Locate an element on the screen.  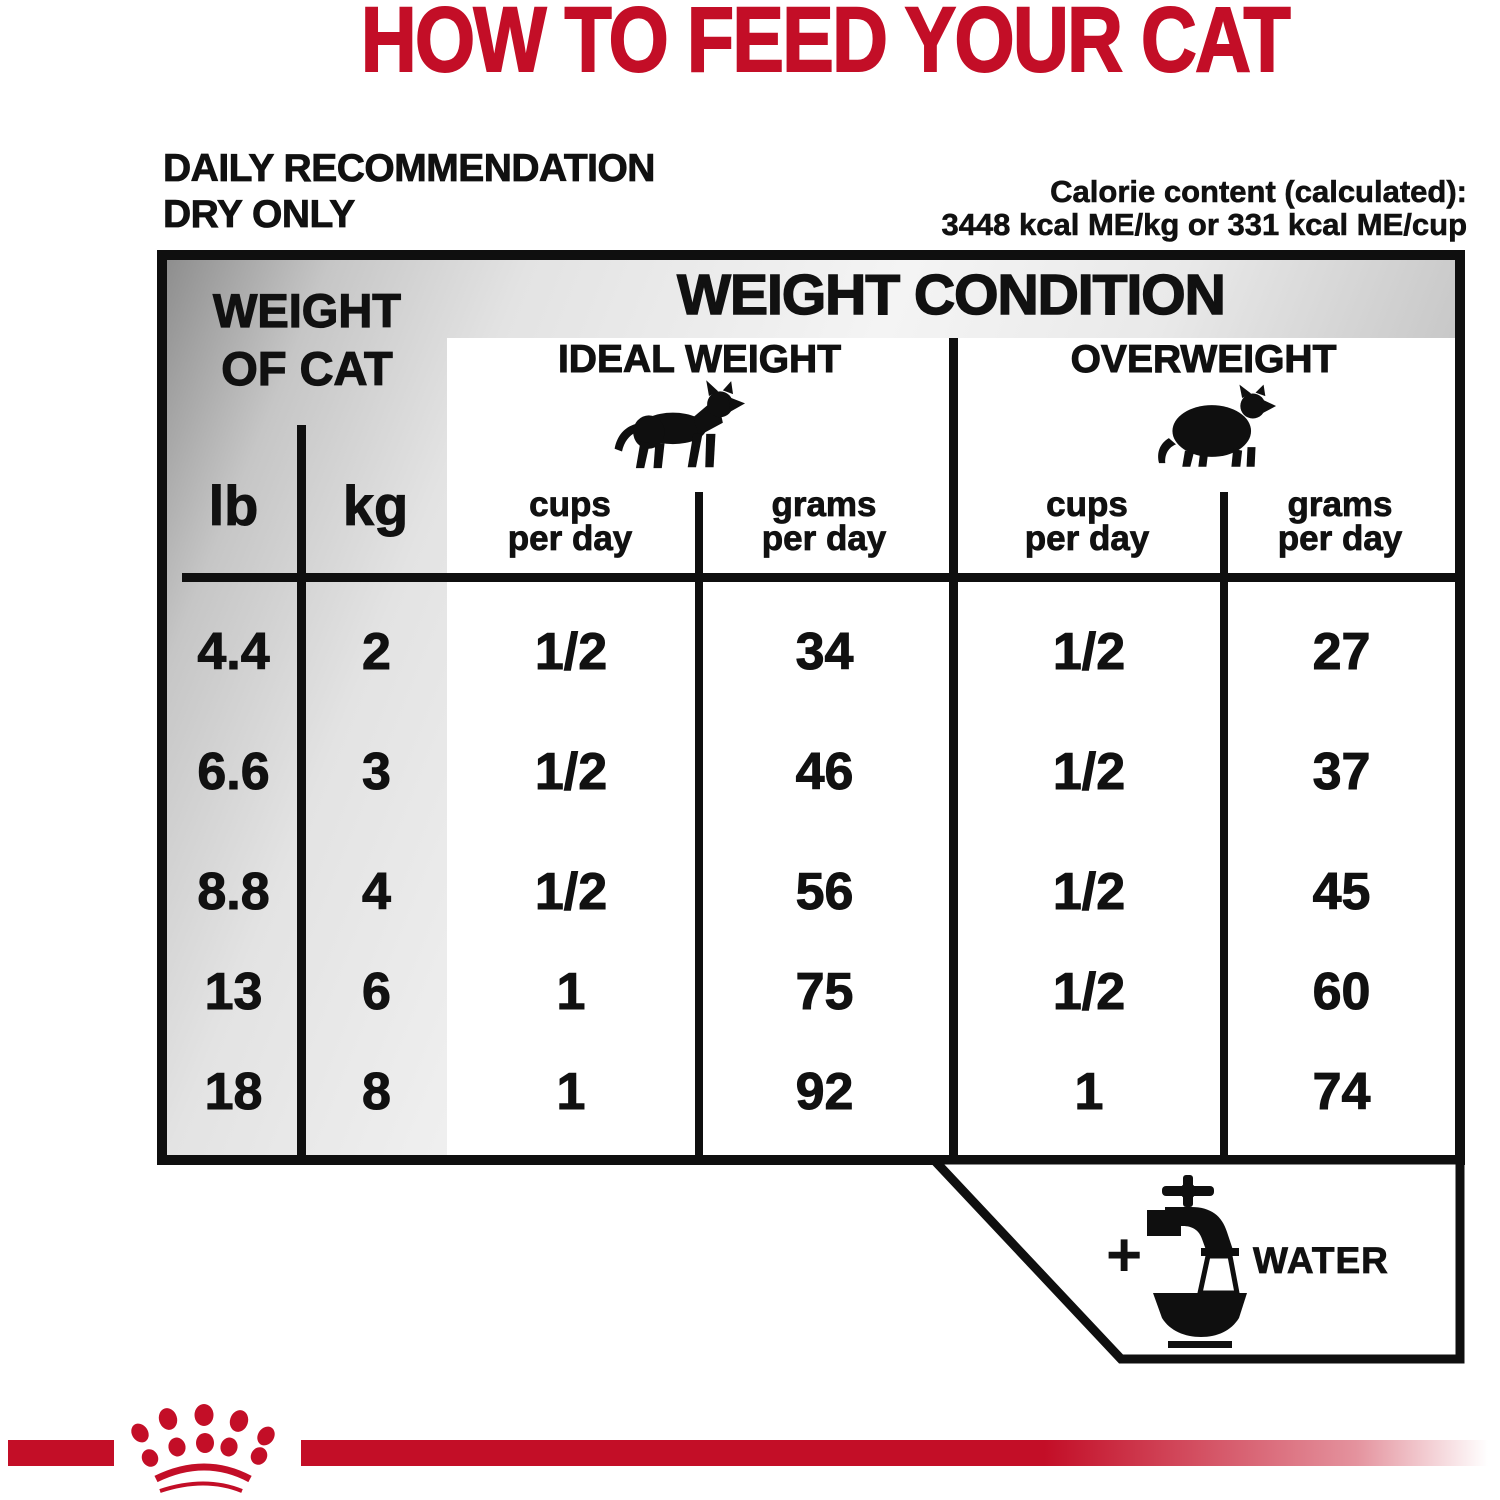
cell-ideal-grams: 34 is located at coordinates (824, 652).